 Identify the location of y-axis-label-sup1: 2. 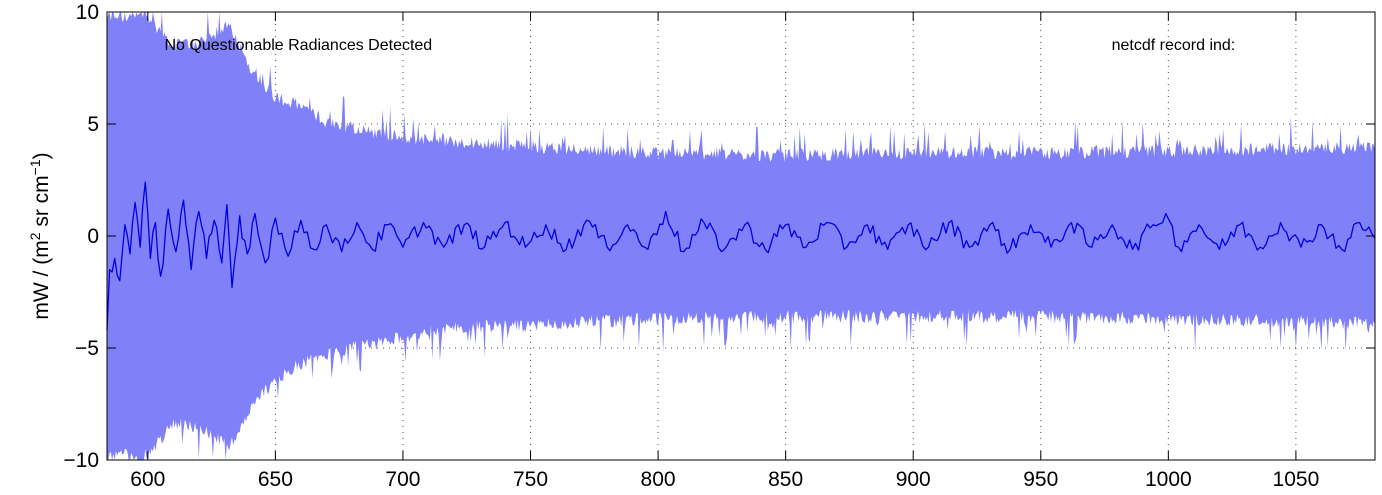
(35, 236).